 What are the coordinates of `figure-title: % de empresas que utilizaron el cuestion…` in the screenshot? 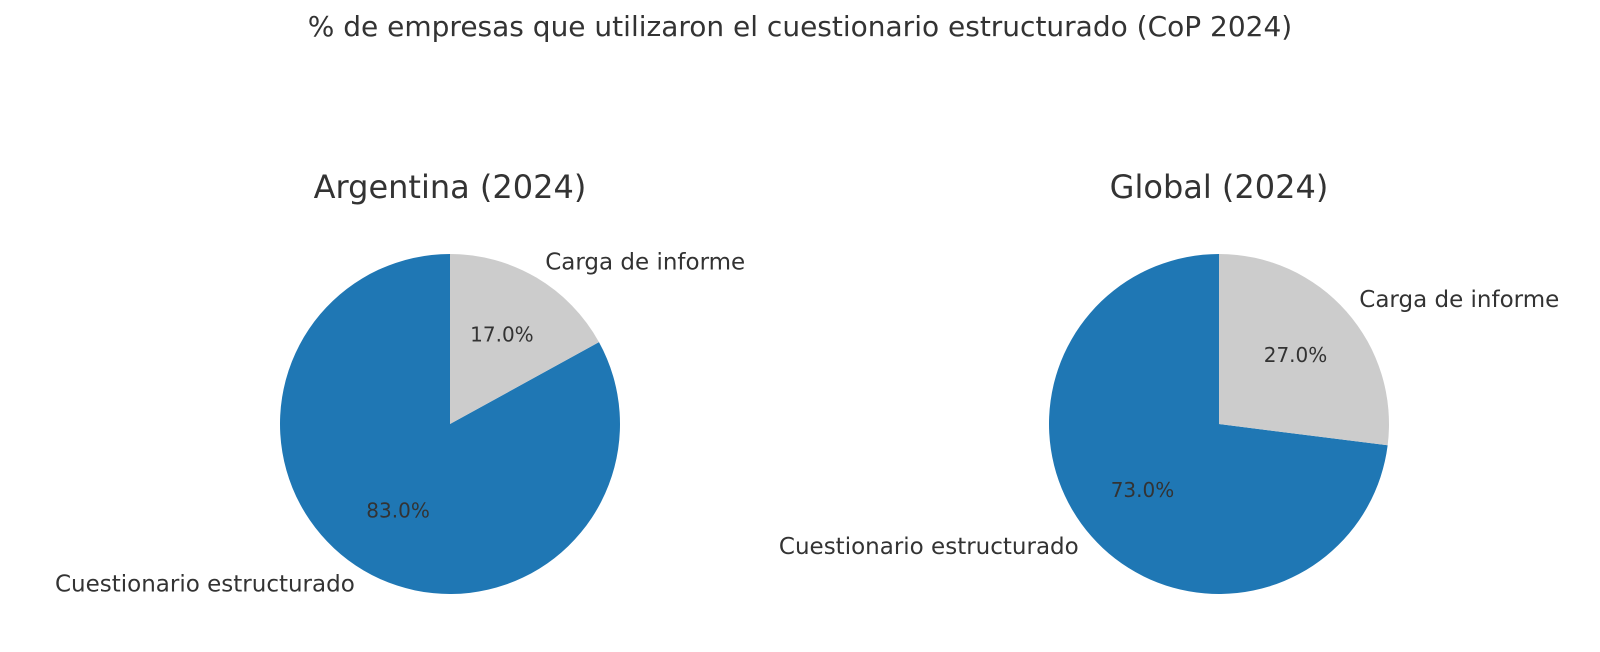 It's located at (800, 26).